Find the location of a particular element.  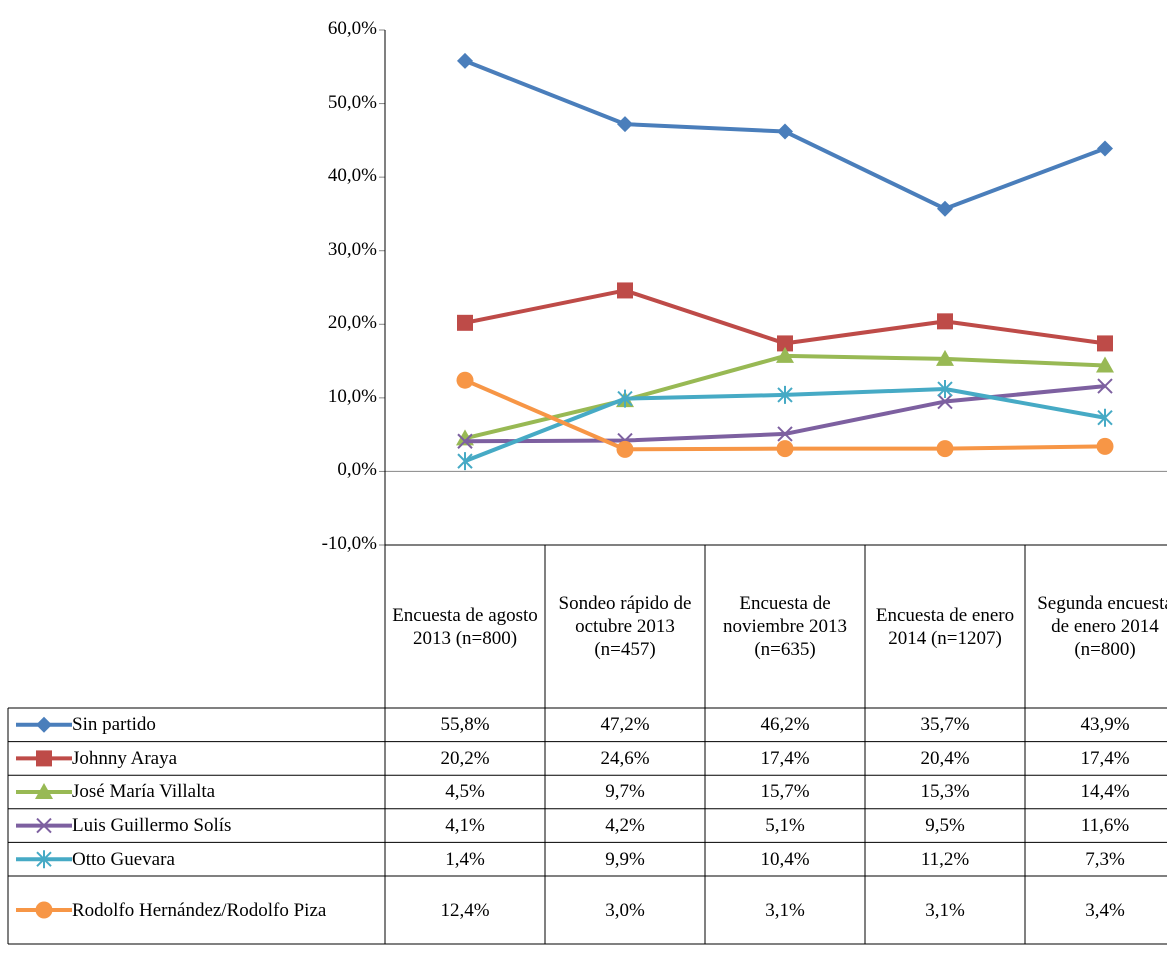

legend-label: Otto Guevara is located at coordinates (123, 859).